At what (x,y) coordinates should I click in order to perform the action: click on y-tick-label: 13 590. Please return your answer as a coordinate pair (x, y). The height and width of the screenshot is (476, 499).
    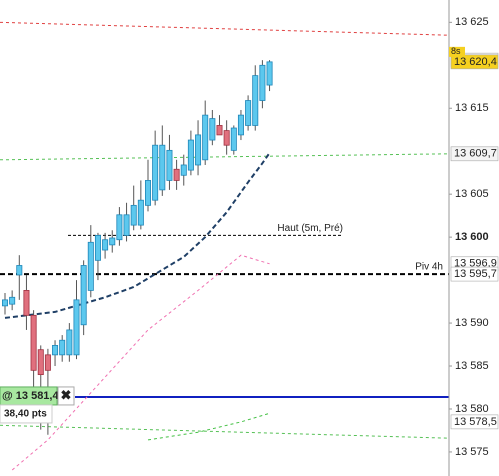
    Looking at the image, I should click on (472, 323).